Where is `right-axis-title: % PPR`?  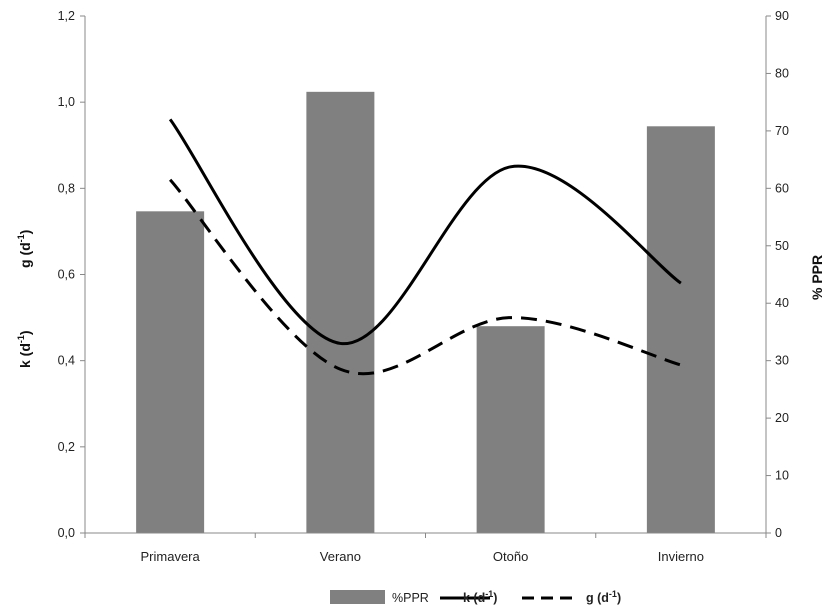
right-axis-title: % PPR is located at coordinates (817, 277).